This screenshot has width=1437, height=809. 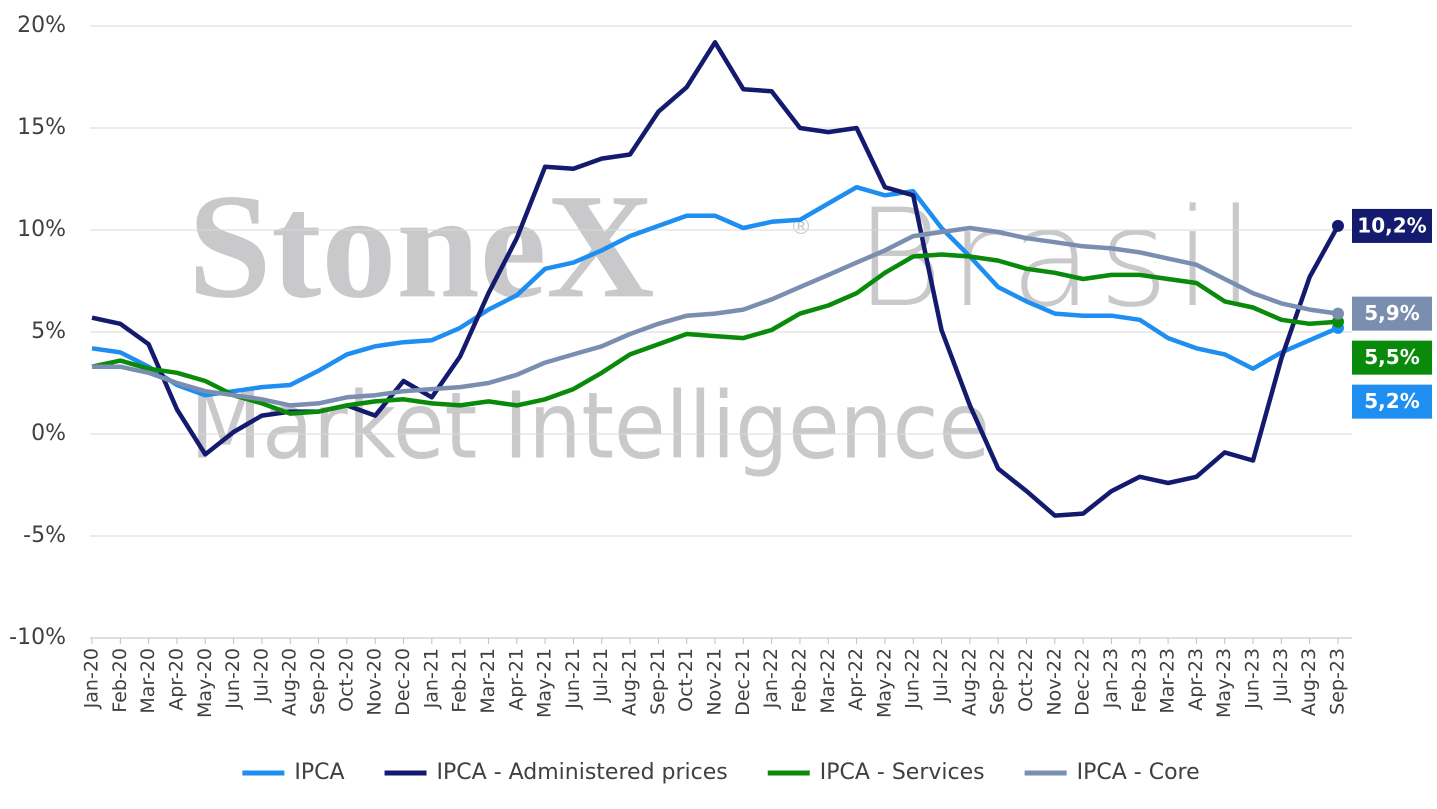 What do you see at coordinates (902, 772) in the screenshot?
I see `legend-label: IPCA - Services` at bounding box center [902, 772].